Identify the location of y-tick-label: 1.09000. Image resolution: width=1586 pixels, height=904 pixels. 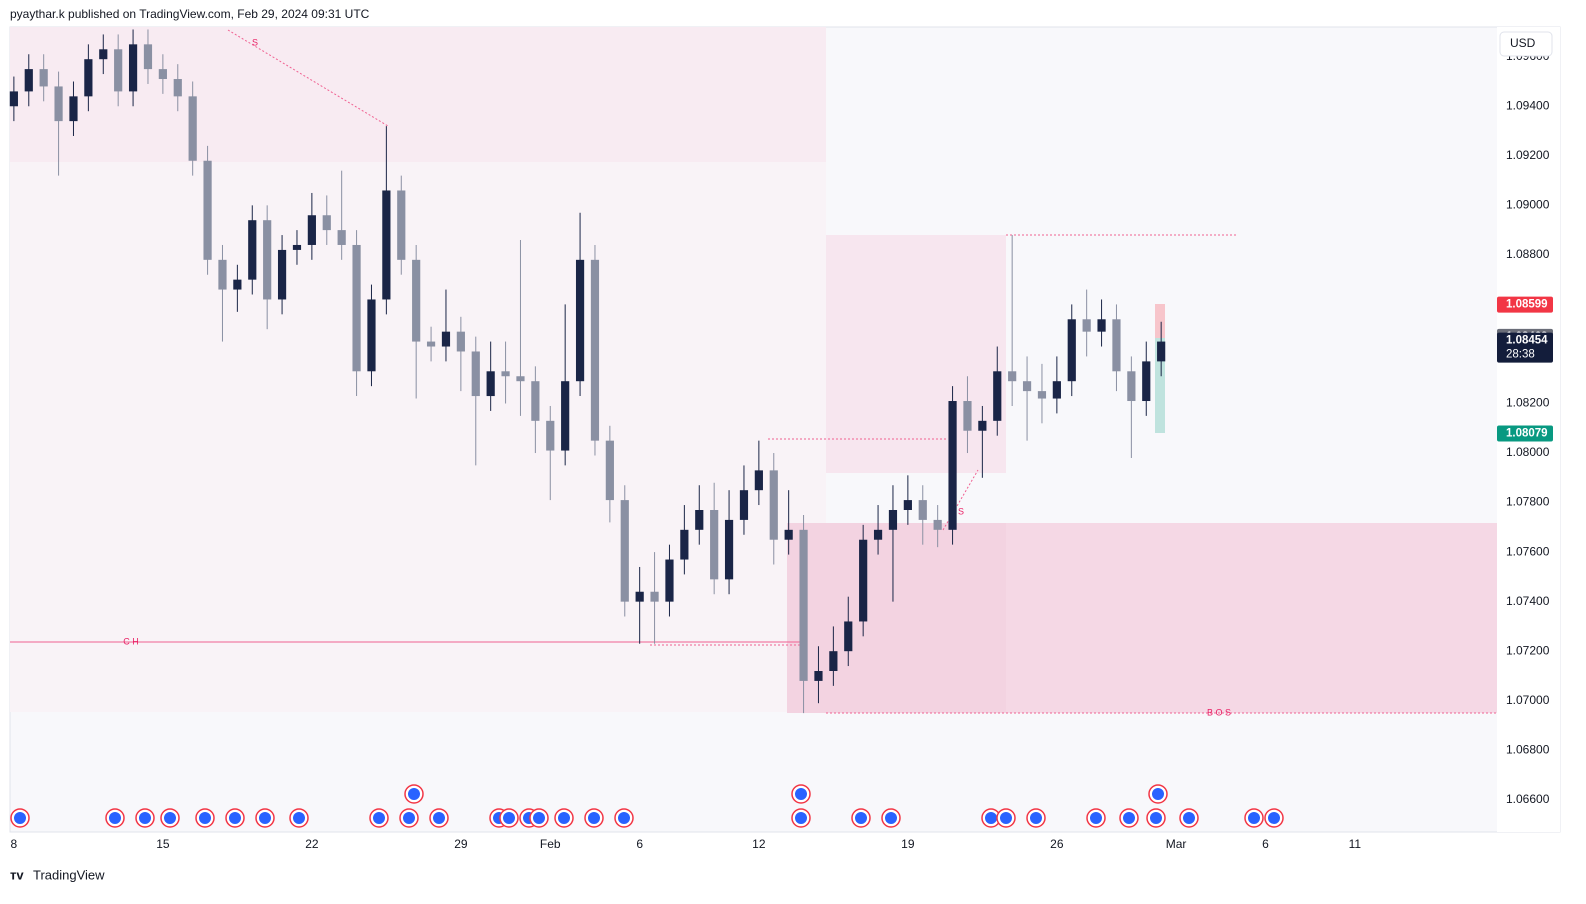
(1528, 205).